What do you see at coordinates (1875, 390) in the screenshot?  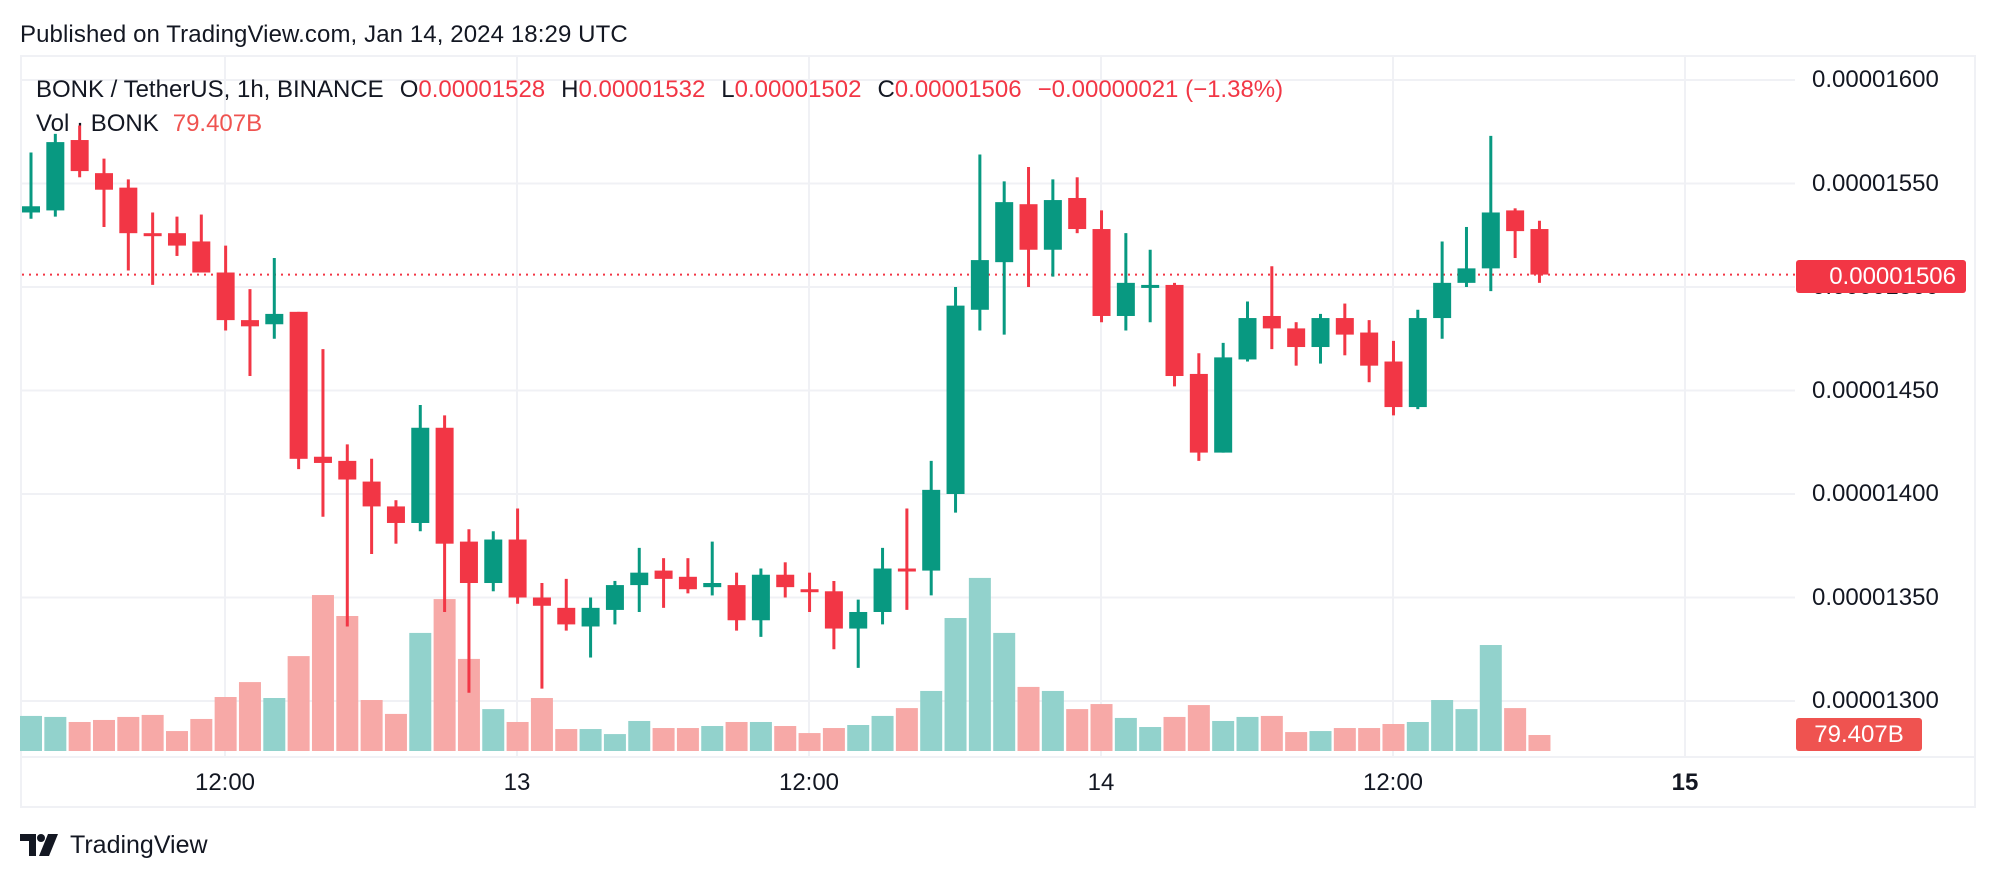 I see `price-tick-label: 0.00001450` at bounding box center [1875, 390].